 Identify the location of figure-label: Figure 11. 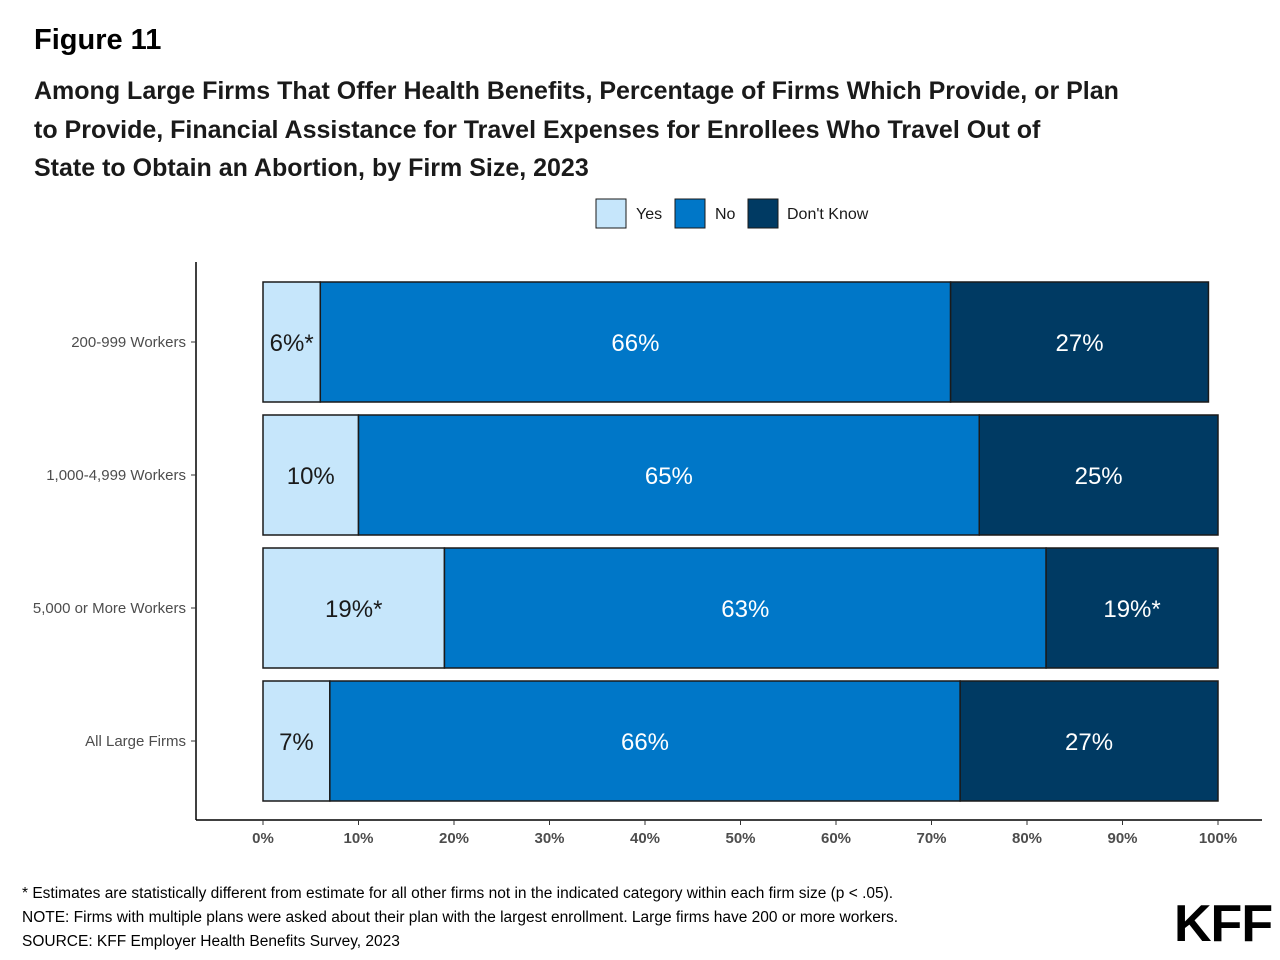
(98, 40).